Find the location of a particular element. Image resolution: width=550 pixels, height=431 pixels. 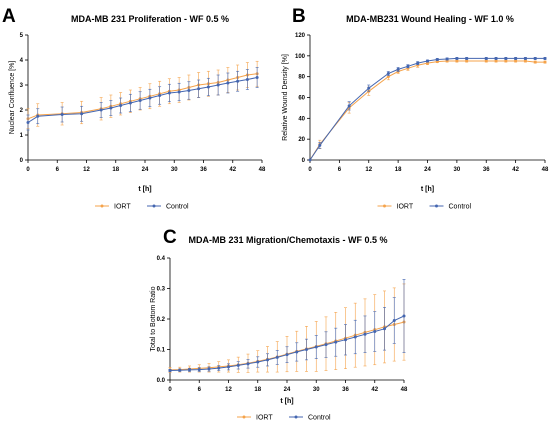

x-tick-label: 12 is located at coordinates (368, 170).